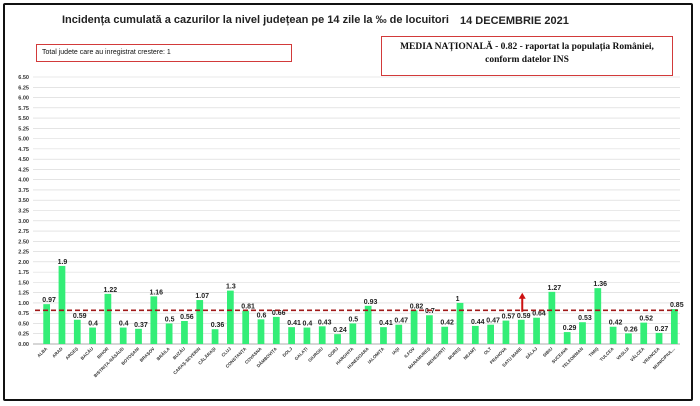  What do you see at coordinates (23, 119) in the screenshot?
I see `y-tick-label: 5.50` at bounding box center [23, 119].